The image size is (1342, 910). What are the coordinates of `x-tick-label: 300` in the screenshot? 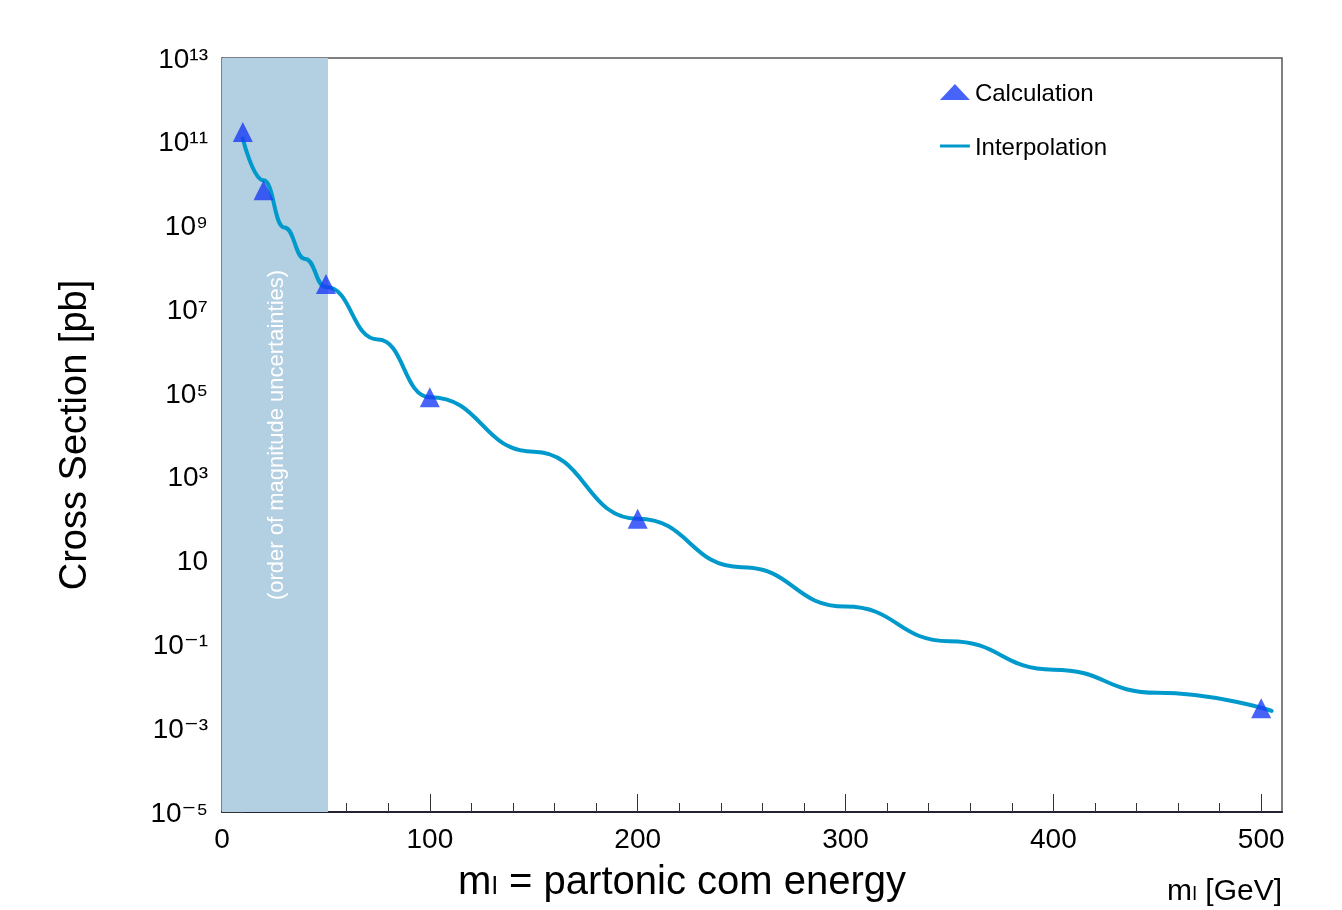 It's located at (845, 838).